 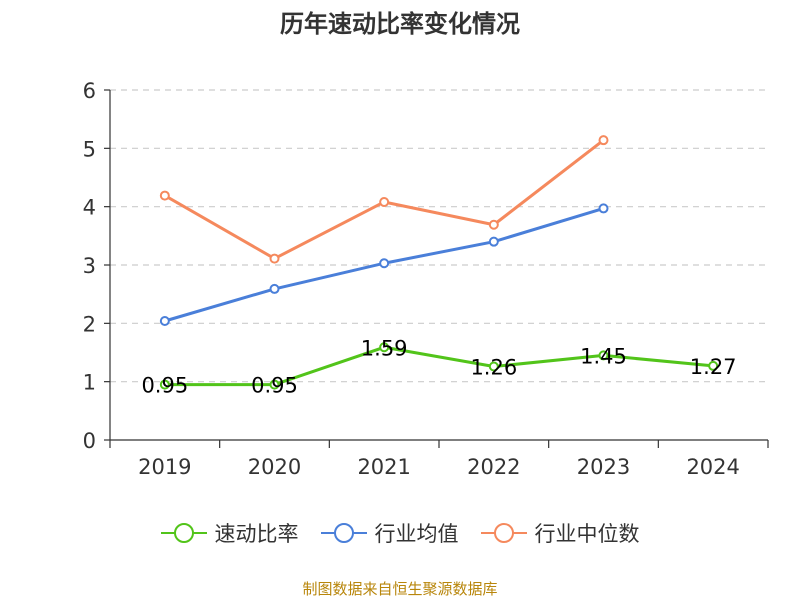 I want to click on y-tick-label: 0, so click(x=89, y=441).